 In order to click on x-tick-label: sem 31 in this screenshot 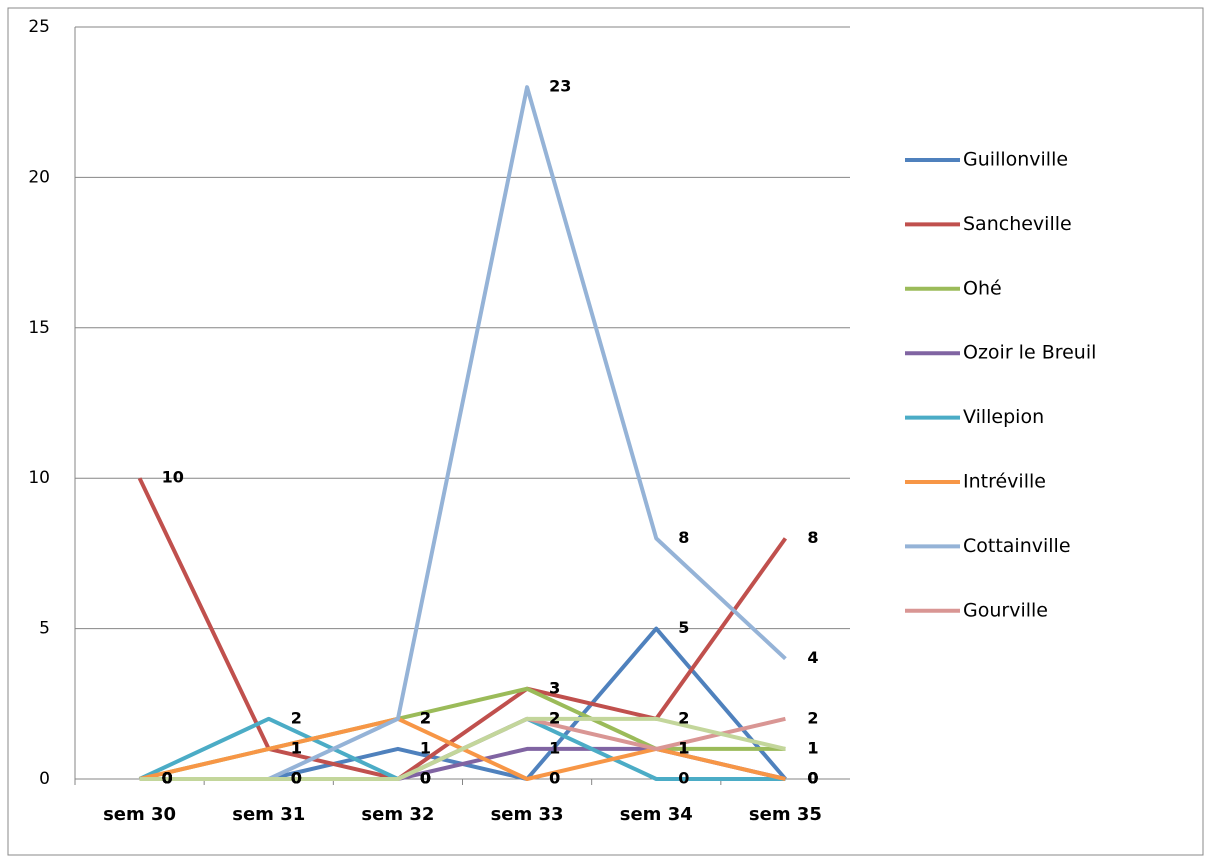, I will do `click(268, 814)`.